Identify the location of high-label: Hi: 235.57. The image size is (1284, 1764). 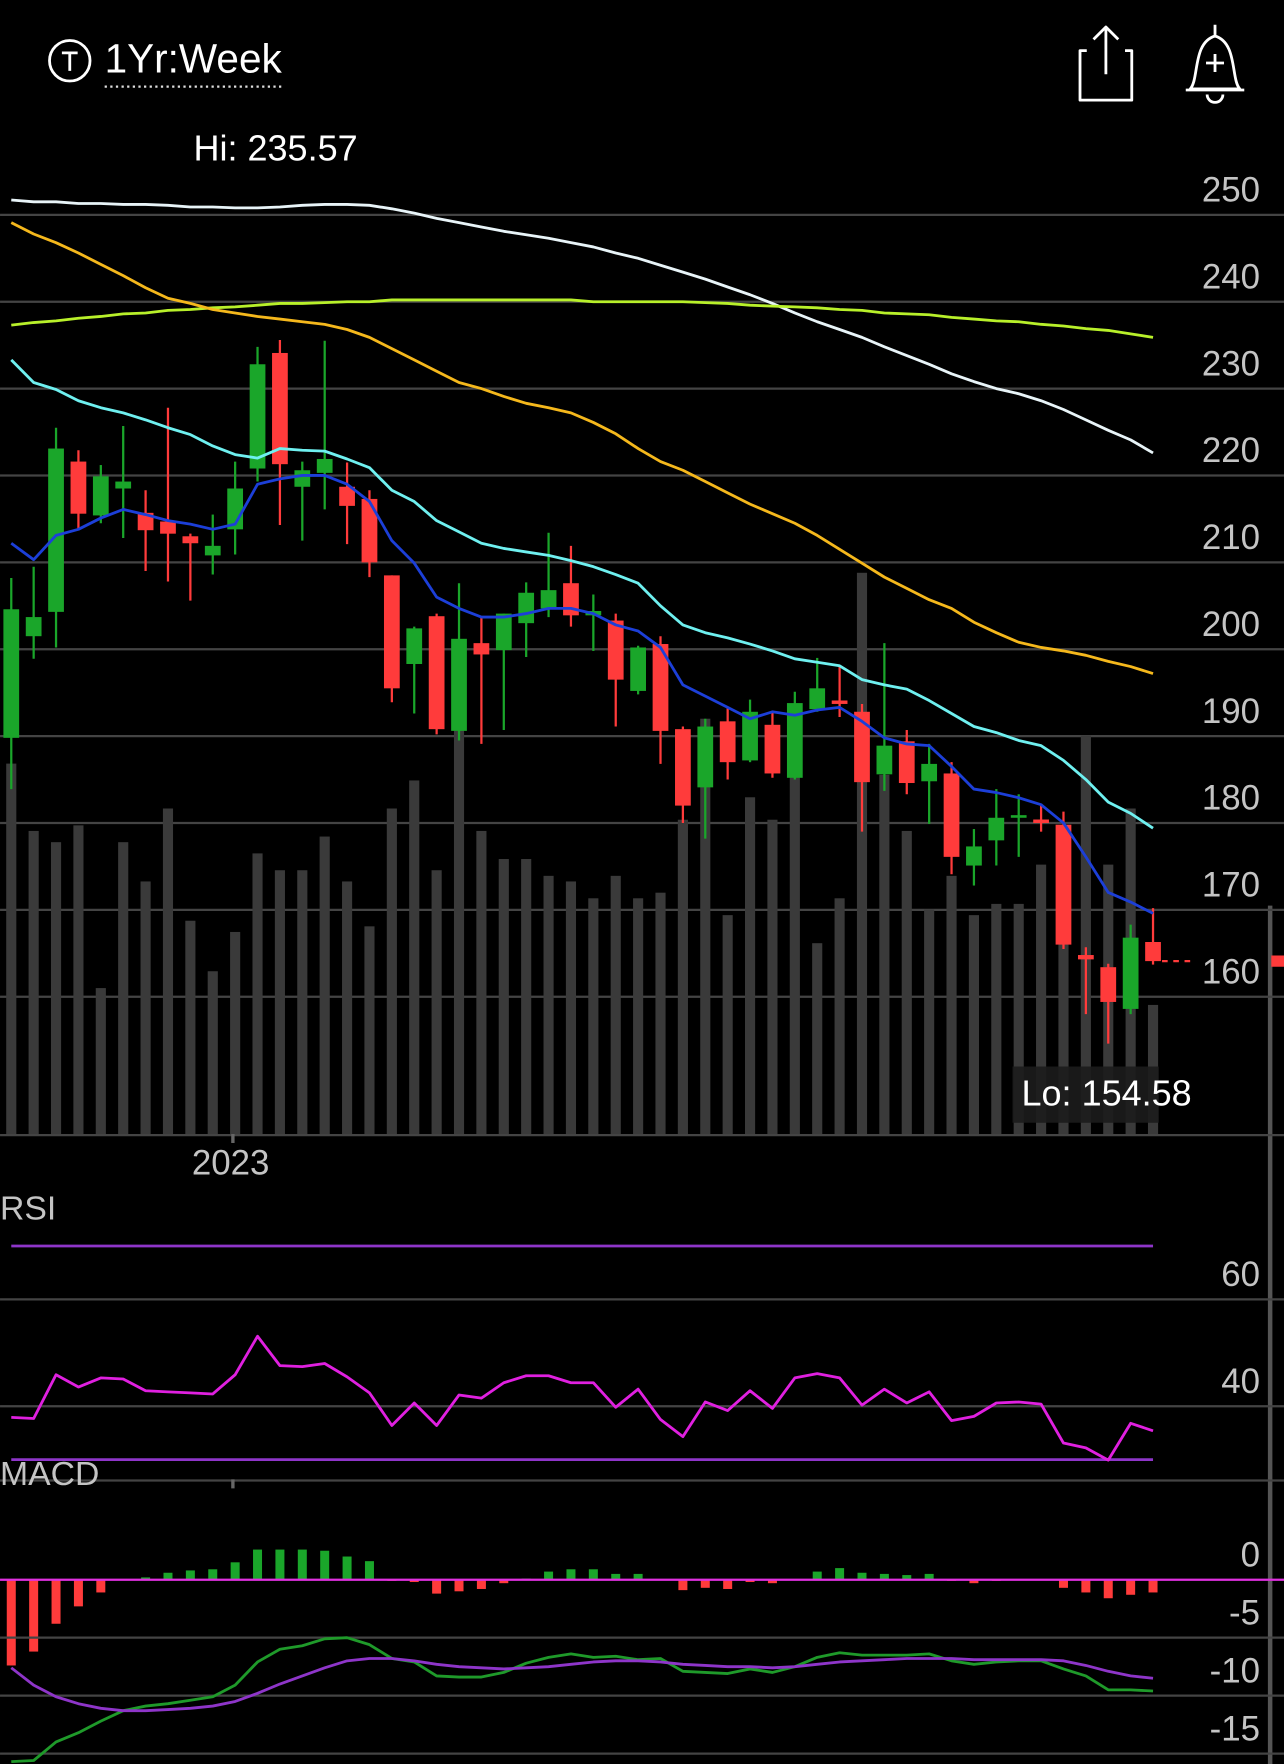
(276, 147).